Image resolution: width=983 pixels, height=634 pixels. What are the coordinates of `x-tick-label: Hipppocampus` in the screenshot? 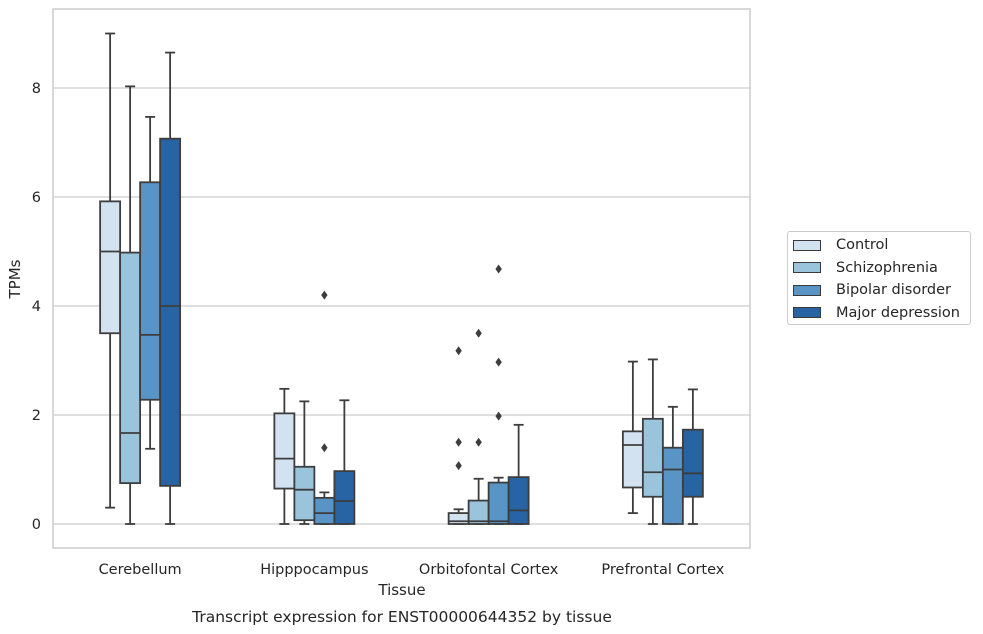 It's located at (314, 570).